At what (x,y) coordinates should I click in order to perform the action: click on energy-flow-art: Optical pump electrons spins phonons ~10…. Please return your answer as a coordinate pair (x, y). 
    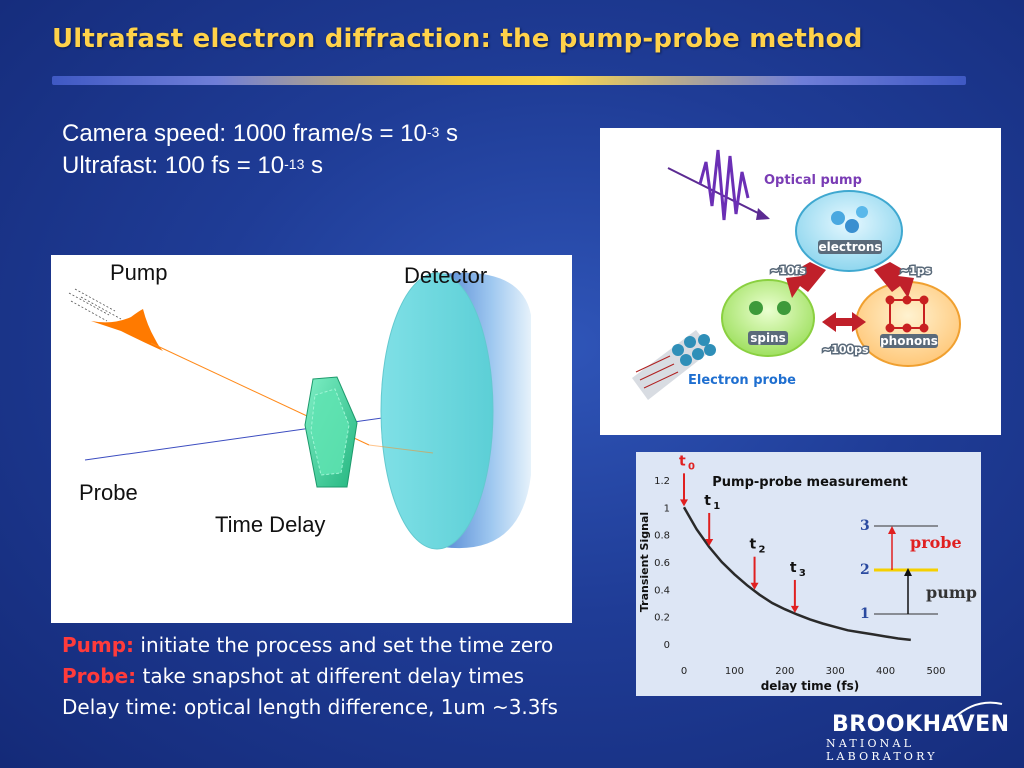
    Looking at the image, I should click on (796, 274).